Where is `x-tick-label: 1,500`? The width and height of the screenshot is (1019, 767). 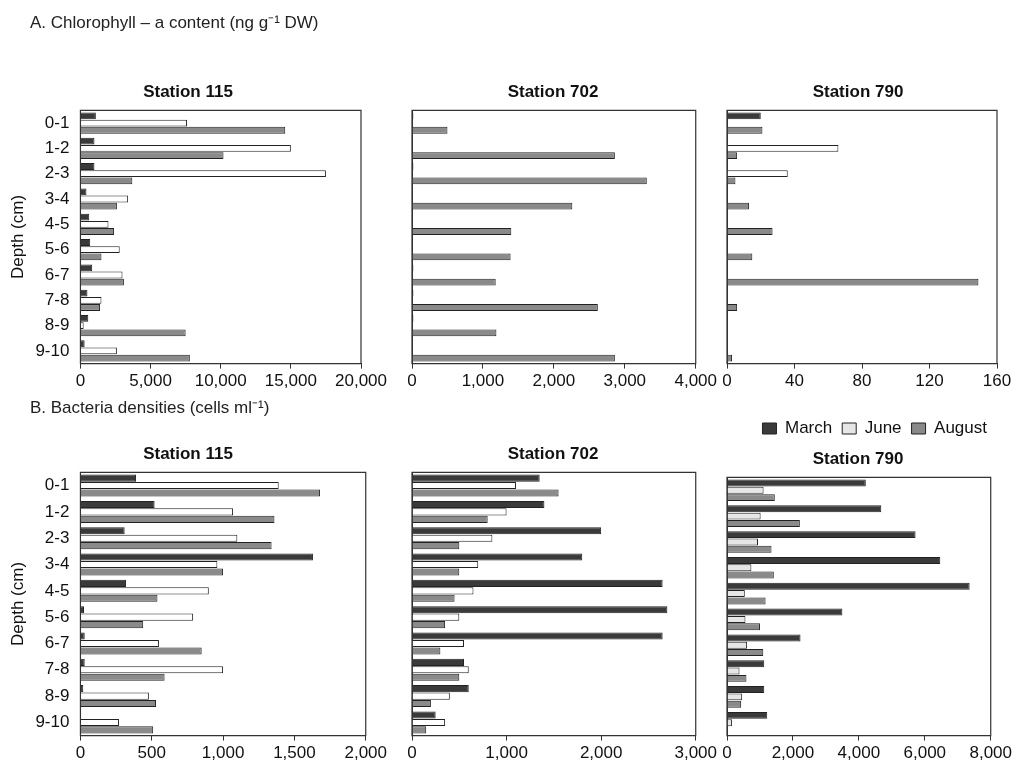 x-tick-label: 1,500 is located at coordinates (294, 753).